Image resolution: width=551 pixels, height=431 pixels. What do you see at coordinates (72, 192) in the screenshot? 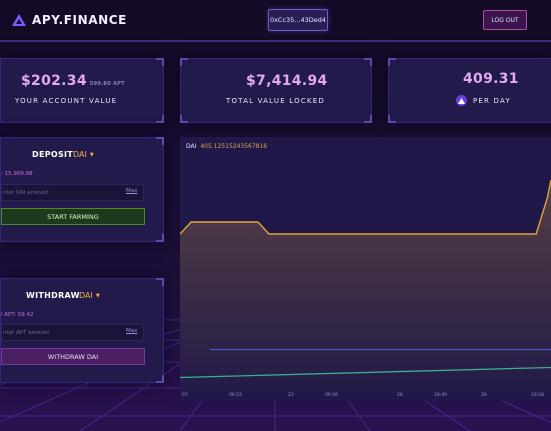
I see `deposit-amount-input: nter DAI amount` at bounding box center [72, 192].